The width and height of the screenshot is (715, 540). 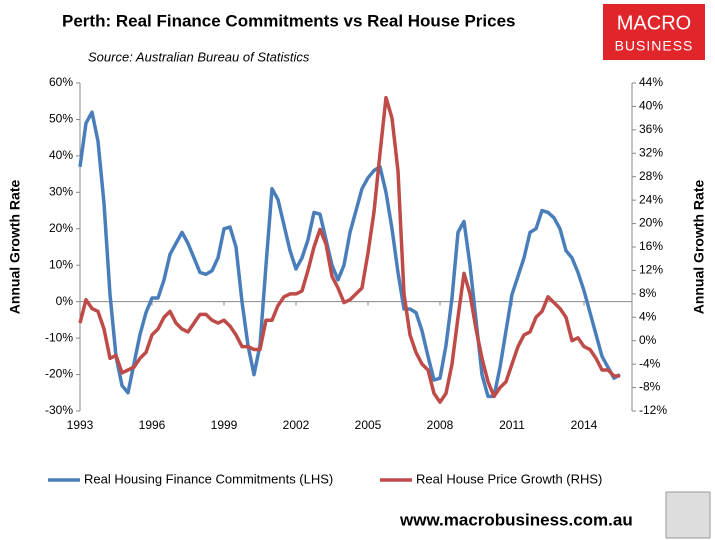 I want to click on website: www.macrobusiness.com.au, so click(x=516, y=519).